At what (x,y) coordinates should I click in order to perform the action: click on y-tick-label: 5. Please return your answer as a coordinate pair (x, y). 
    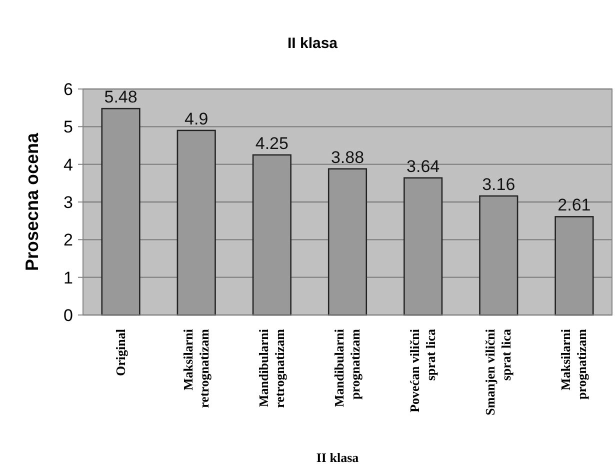
    Looking at the image, I should click on (68, 127).